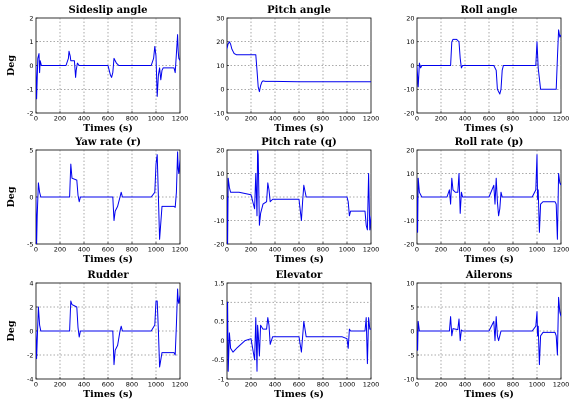 Image resolution: width=570 pixels, height=405 pixels. What do you see at coordinates (298, 142) in the screenshot?
I see `chart-title: Pitch rate (q)` at bounding box center [298, 142].